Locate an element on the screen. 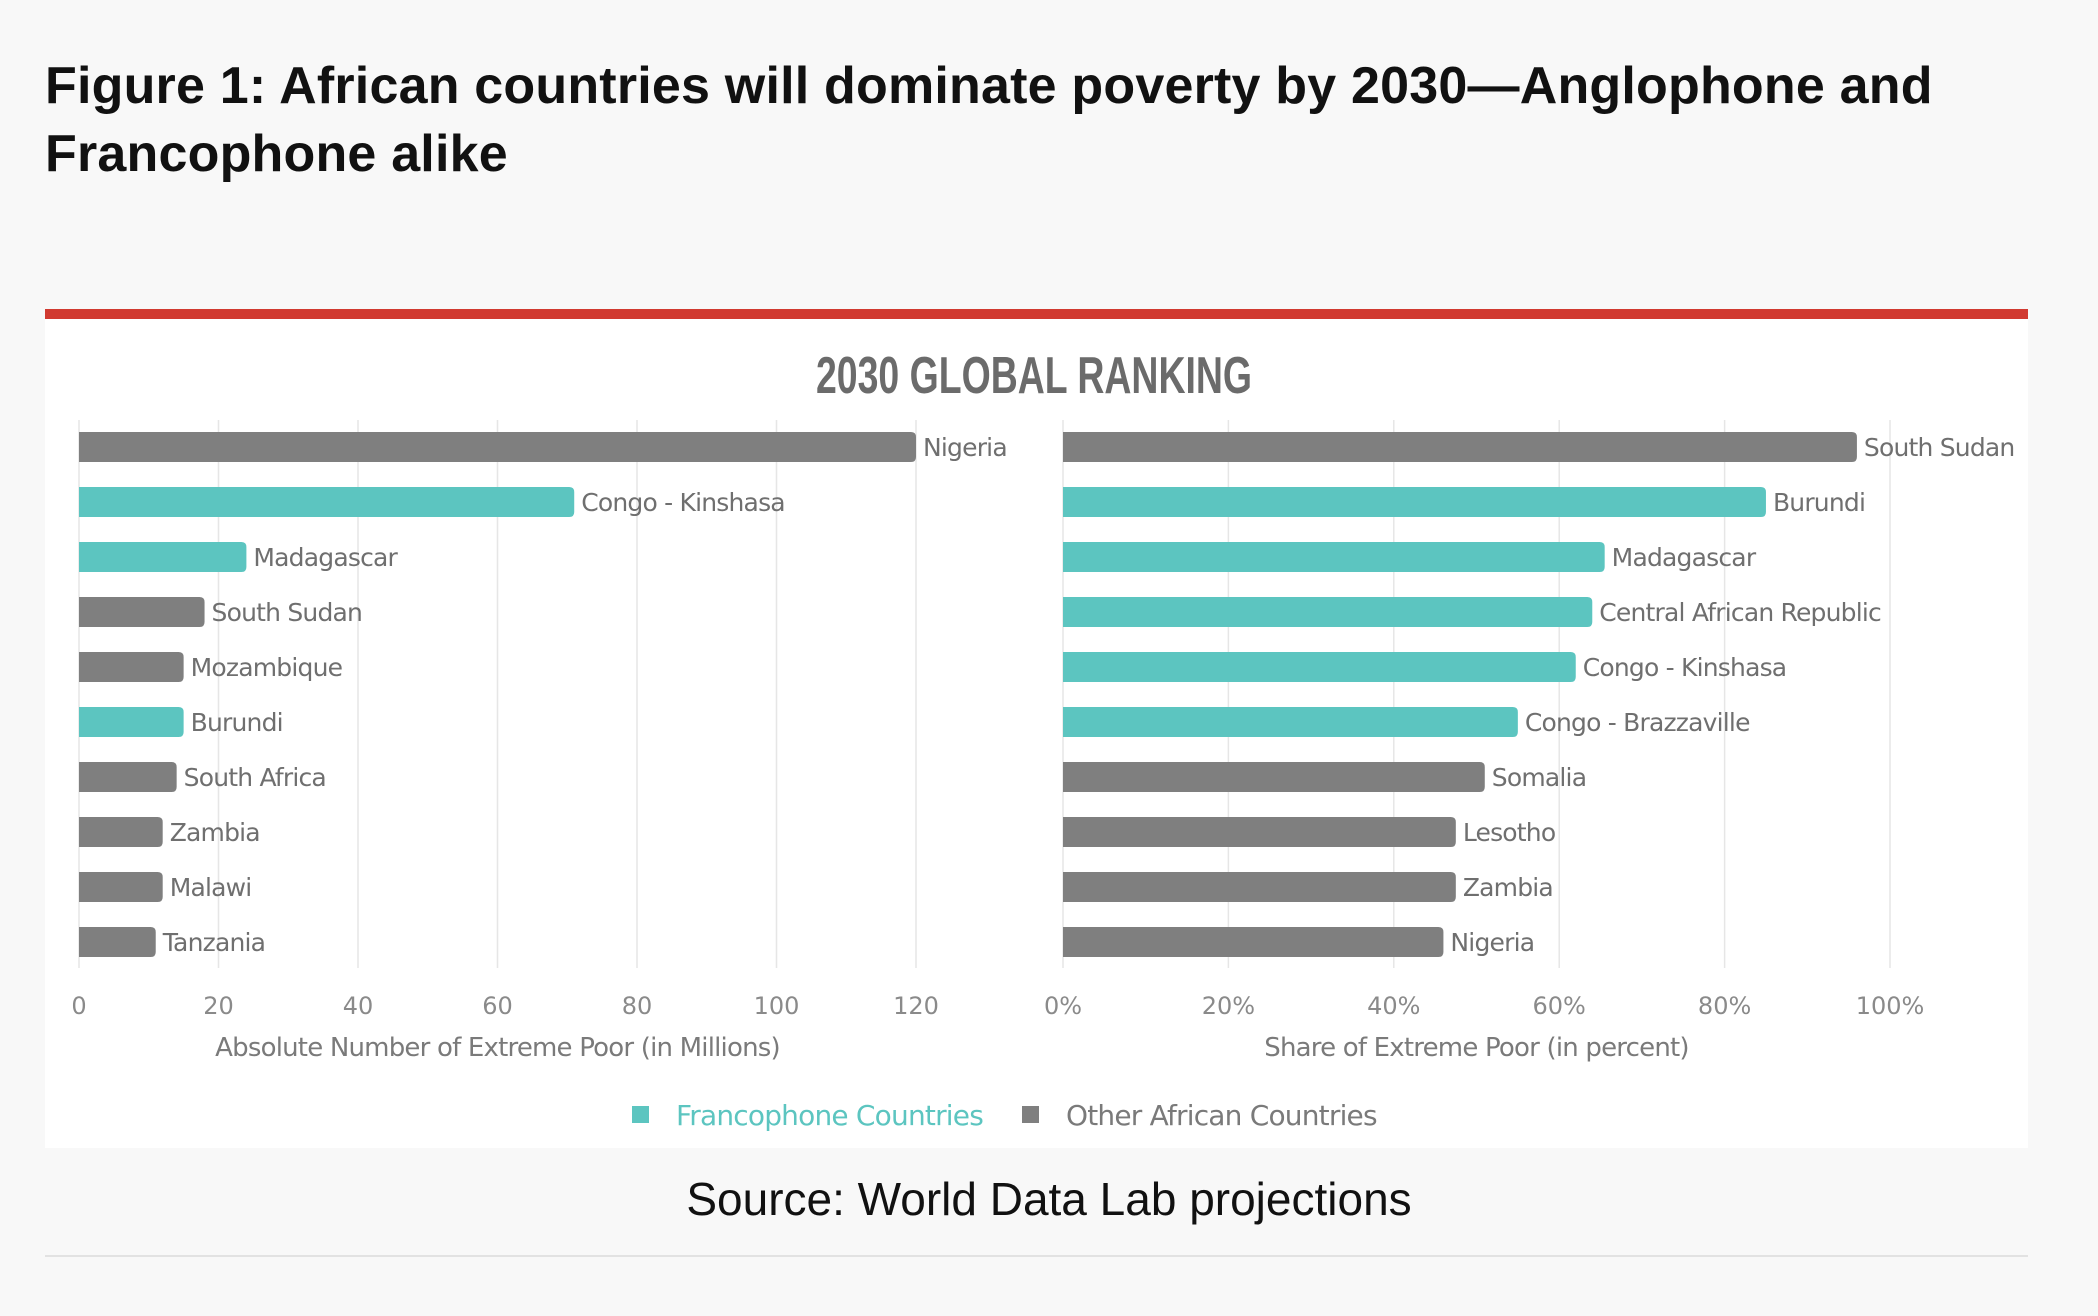  legend-label: Francophone Countries is located at coordinates (829, 1115).